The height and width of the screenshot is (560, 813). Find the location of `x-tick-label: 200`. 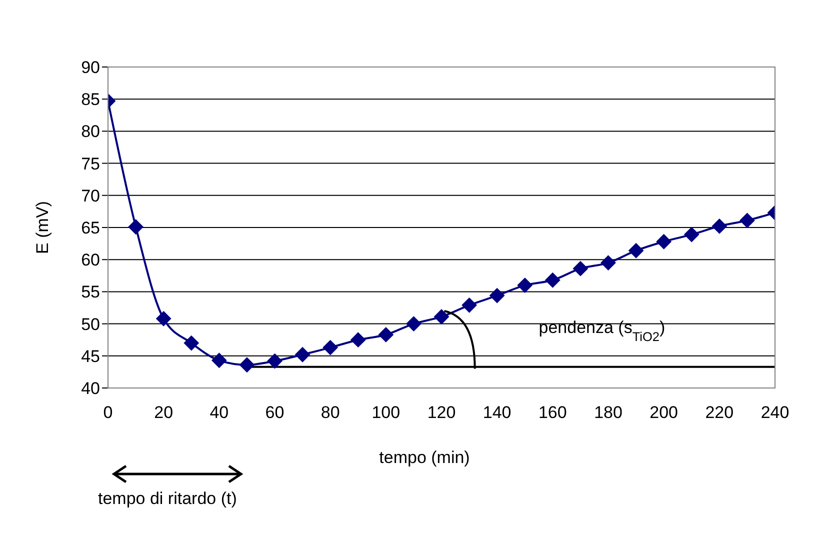

x-tick-label: 200 is located at coordinates (664, 412).